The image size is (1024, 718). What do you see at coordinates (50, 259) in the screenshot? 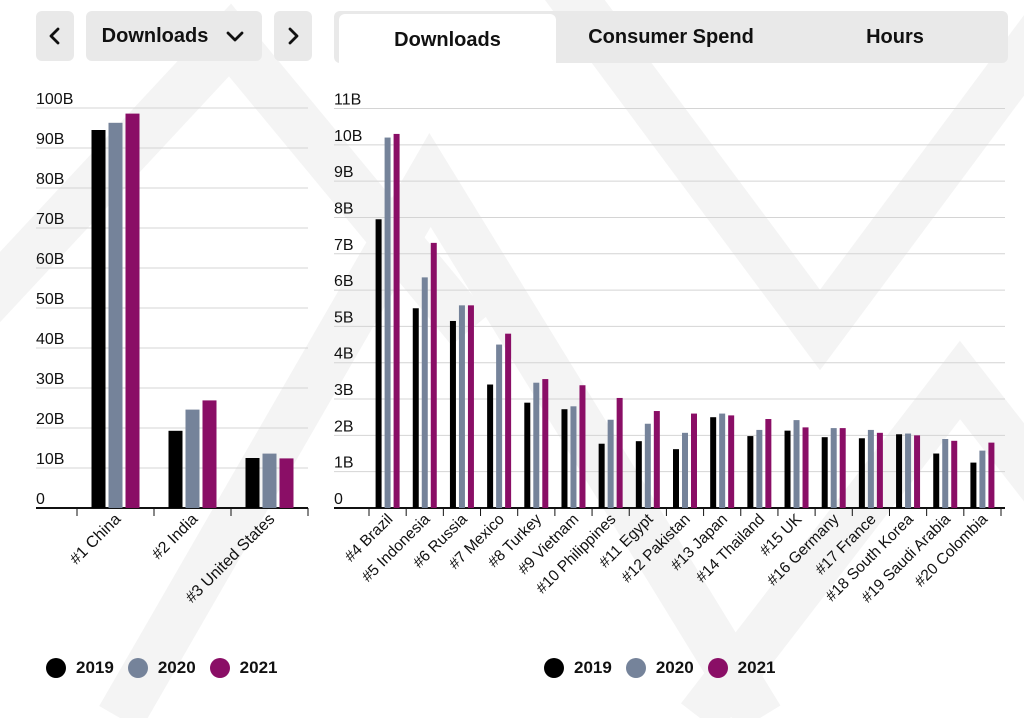
I see `y-tick-label: 60B` at bounding box center [50, 259].